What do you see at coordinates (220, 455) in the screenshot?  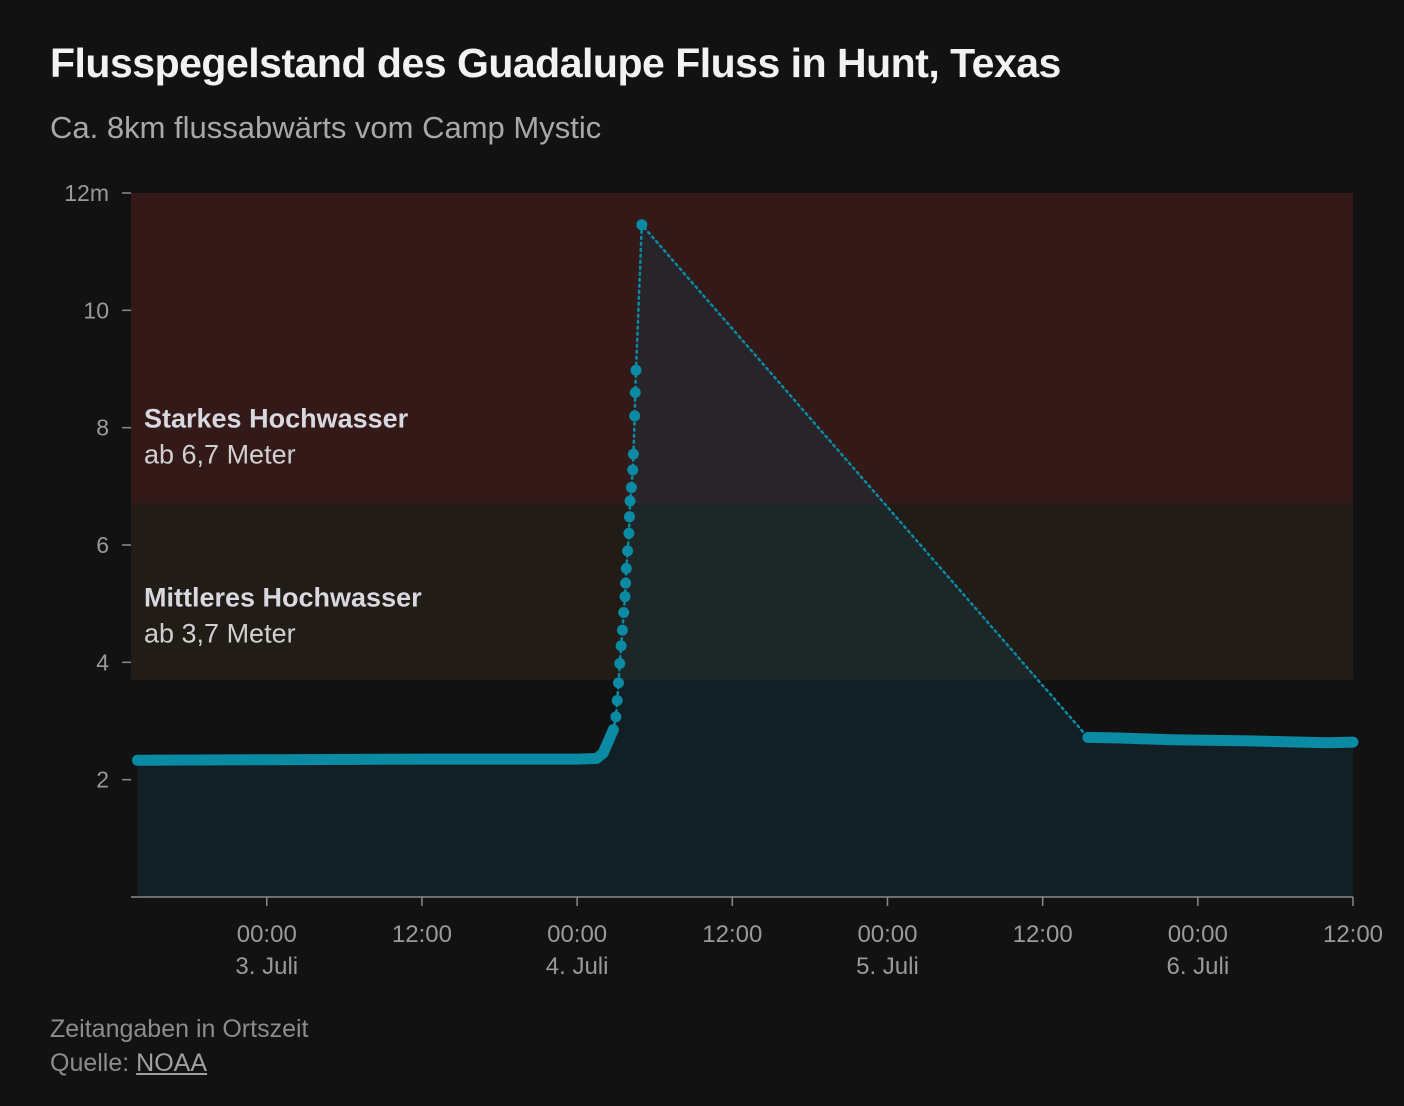 I see `band-label-threshold: ab 6,7 Meter` at bounding box center [220, 455].